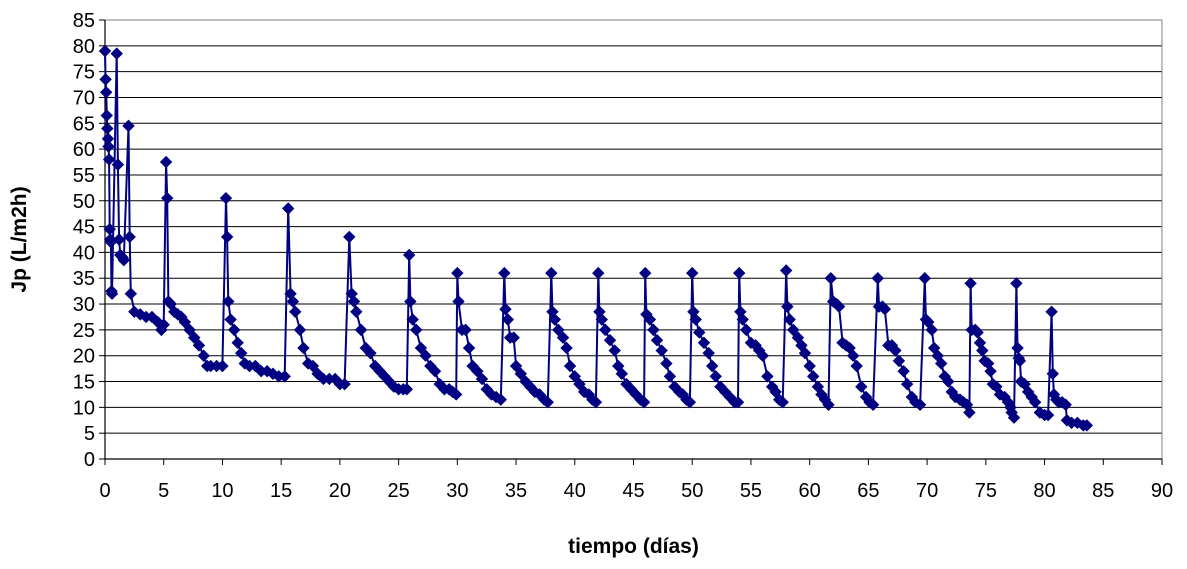 The width and height of the screenshot is (1187, 569). What do you see at coordinates (84, 176) in the screenshot?
I see `y-tick-label: 55` at bounding box center [84, 176].